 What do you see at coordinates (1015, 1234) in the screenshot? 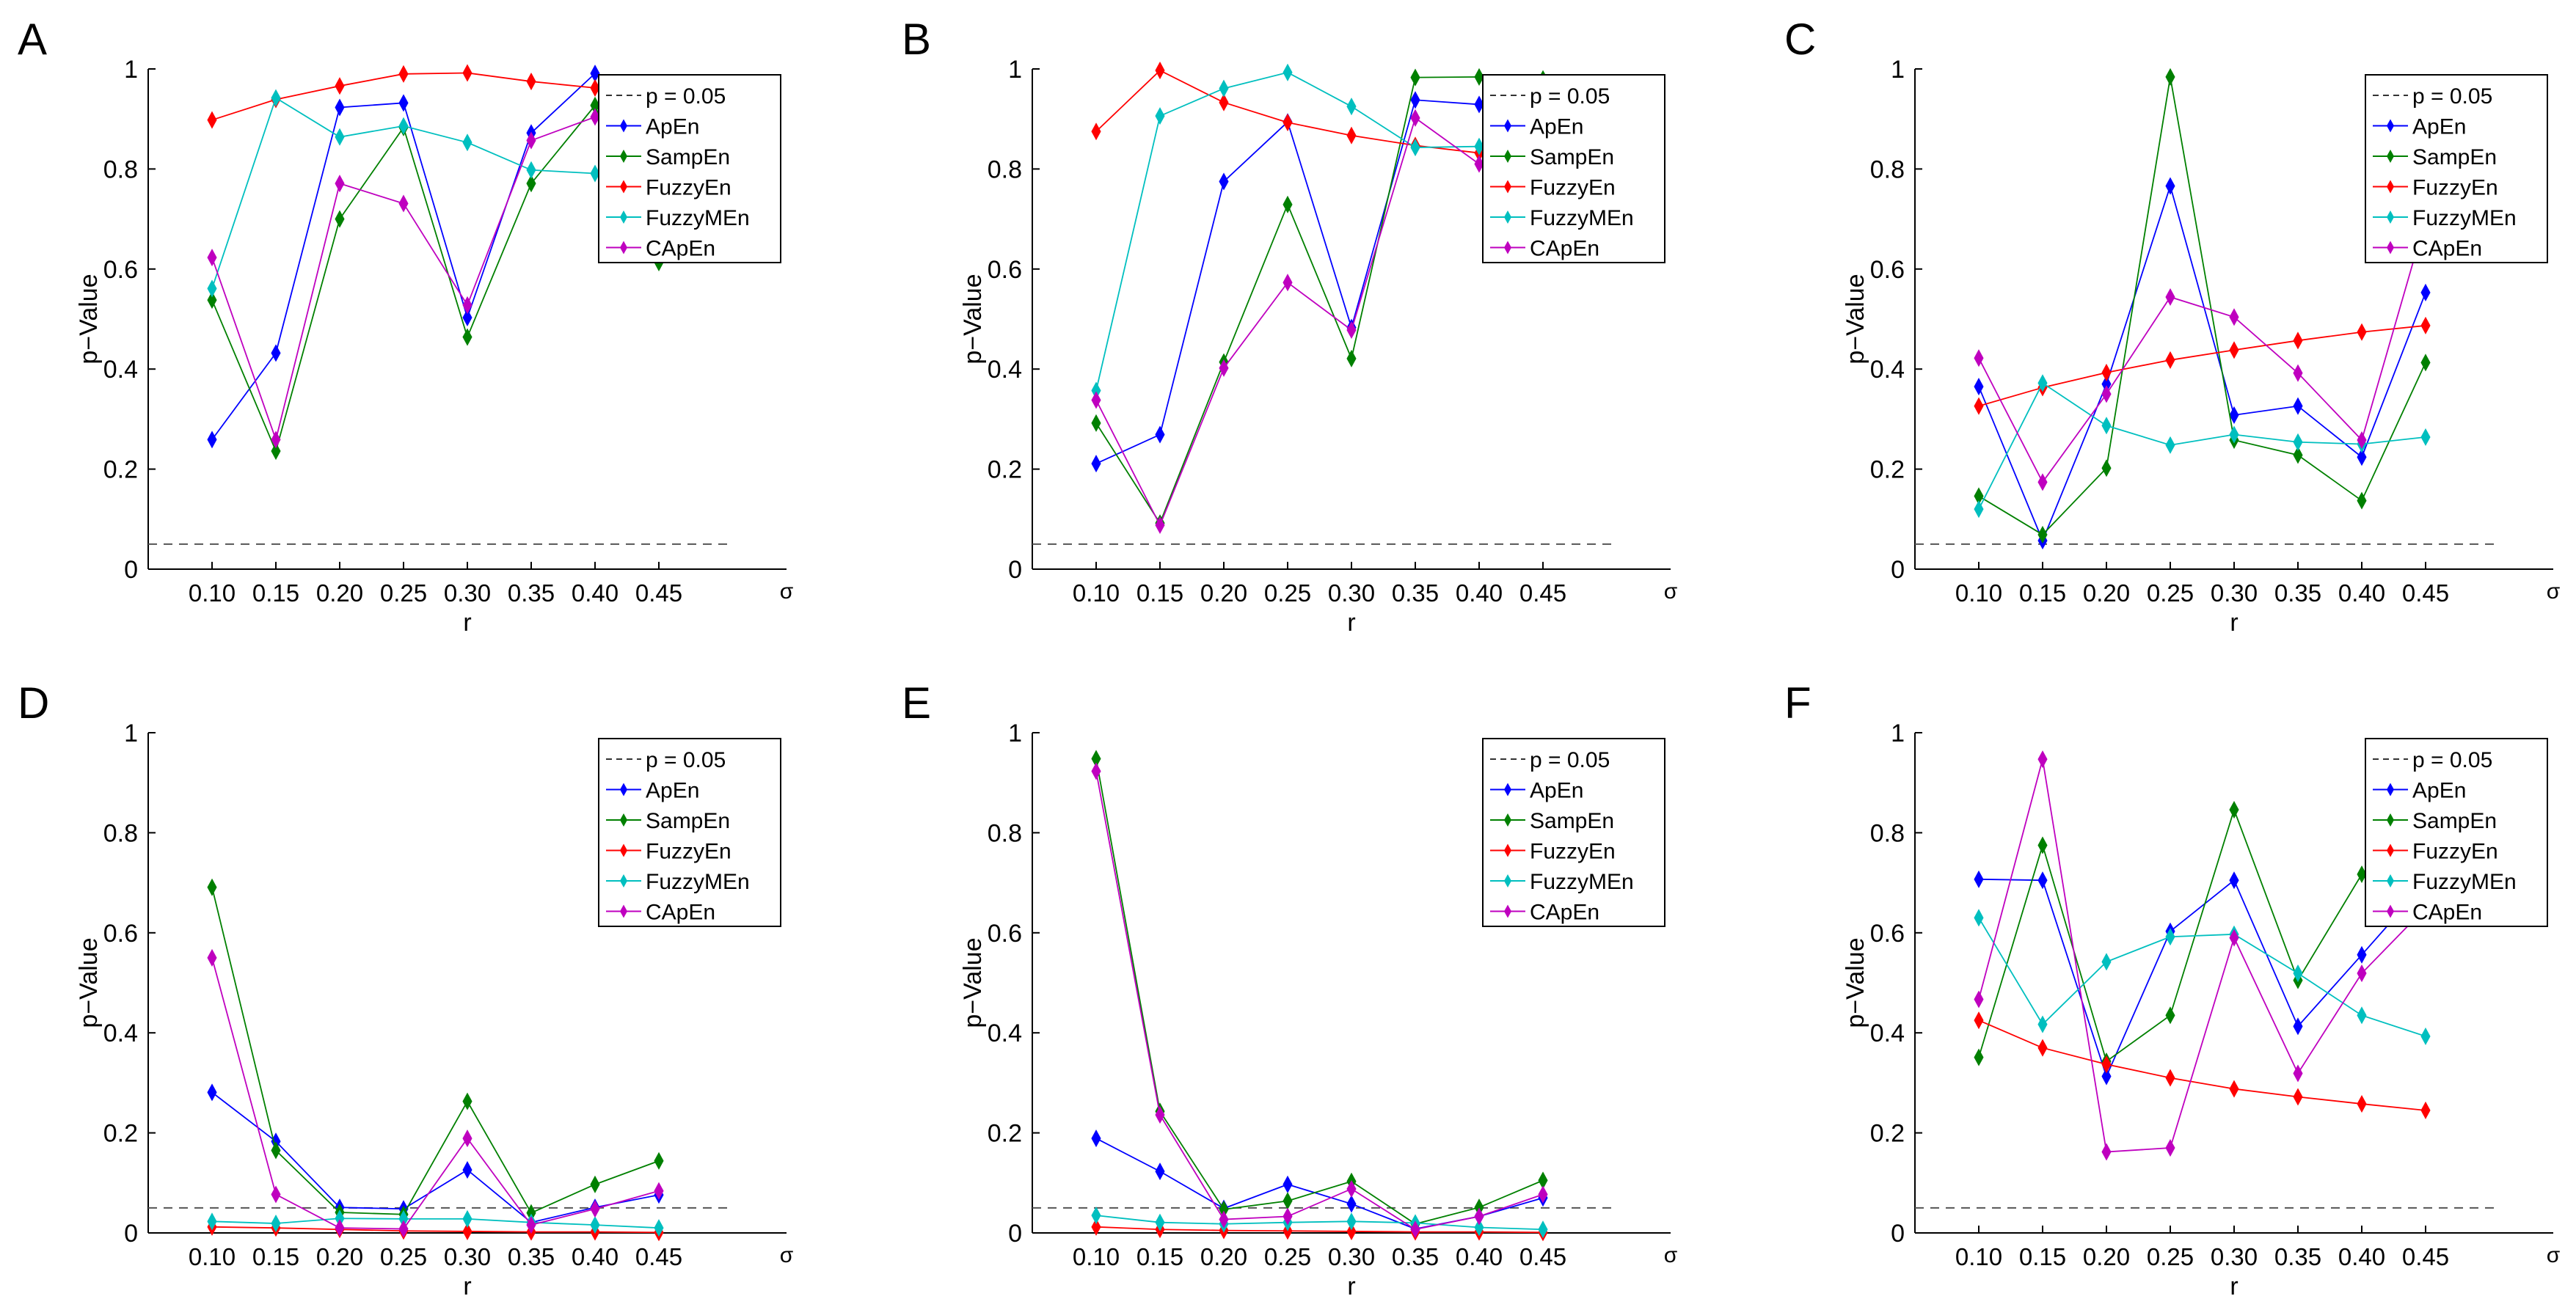
I see `y-tick-label: 0` at bounding box center [1015, 1234].